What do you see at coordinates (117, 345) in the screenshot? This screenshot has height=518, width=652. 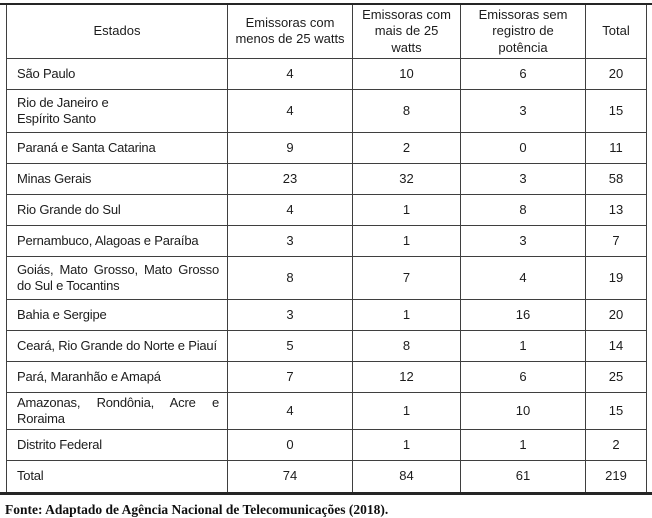 I see `estado-cell: Ceará, Rio Grande do Norte e Piauí` at bounding box center [117, 345].